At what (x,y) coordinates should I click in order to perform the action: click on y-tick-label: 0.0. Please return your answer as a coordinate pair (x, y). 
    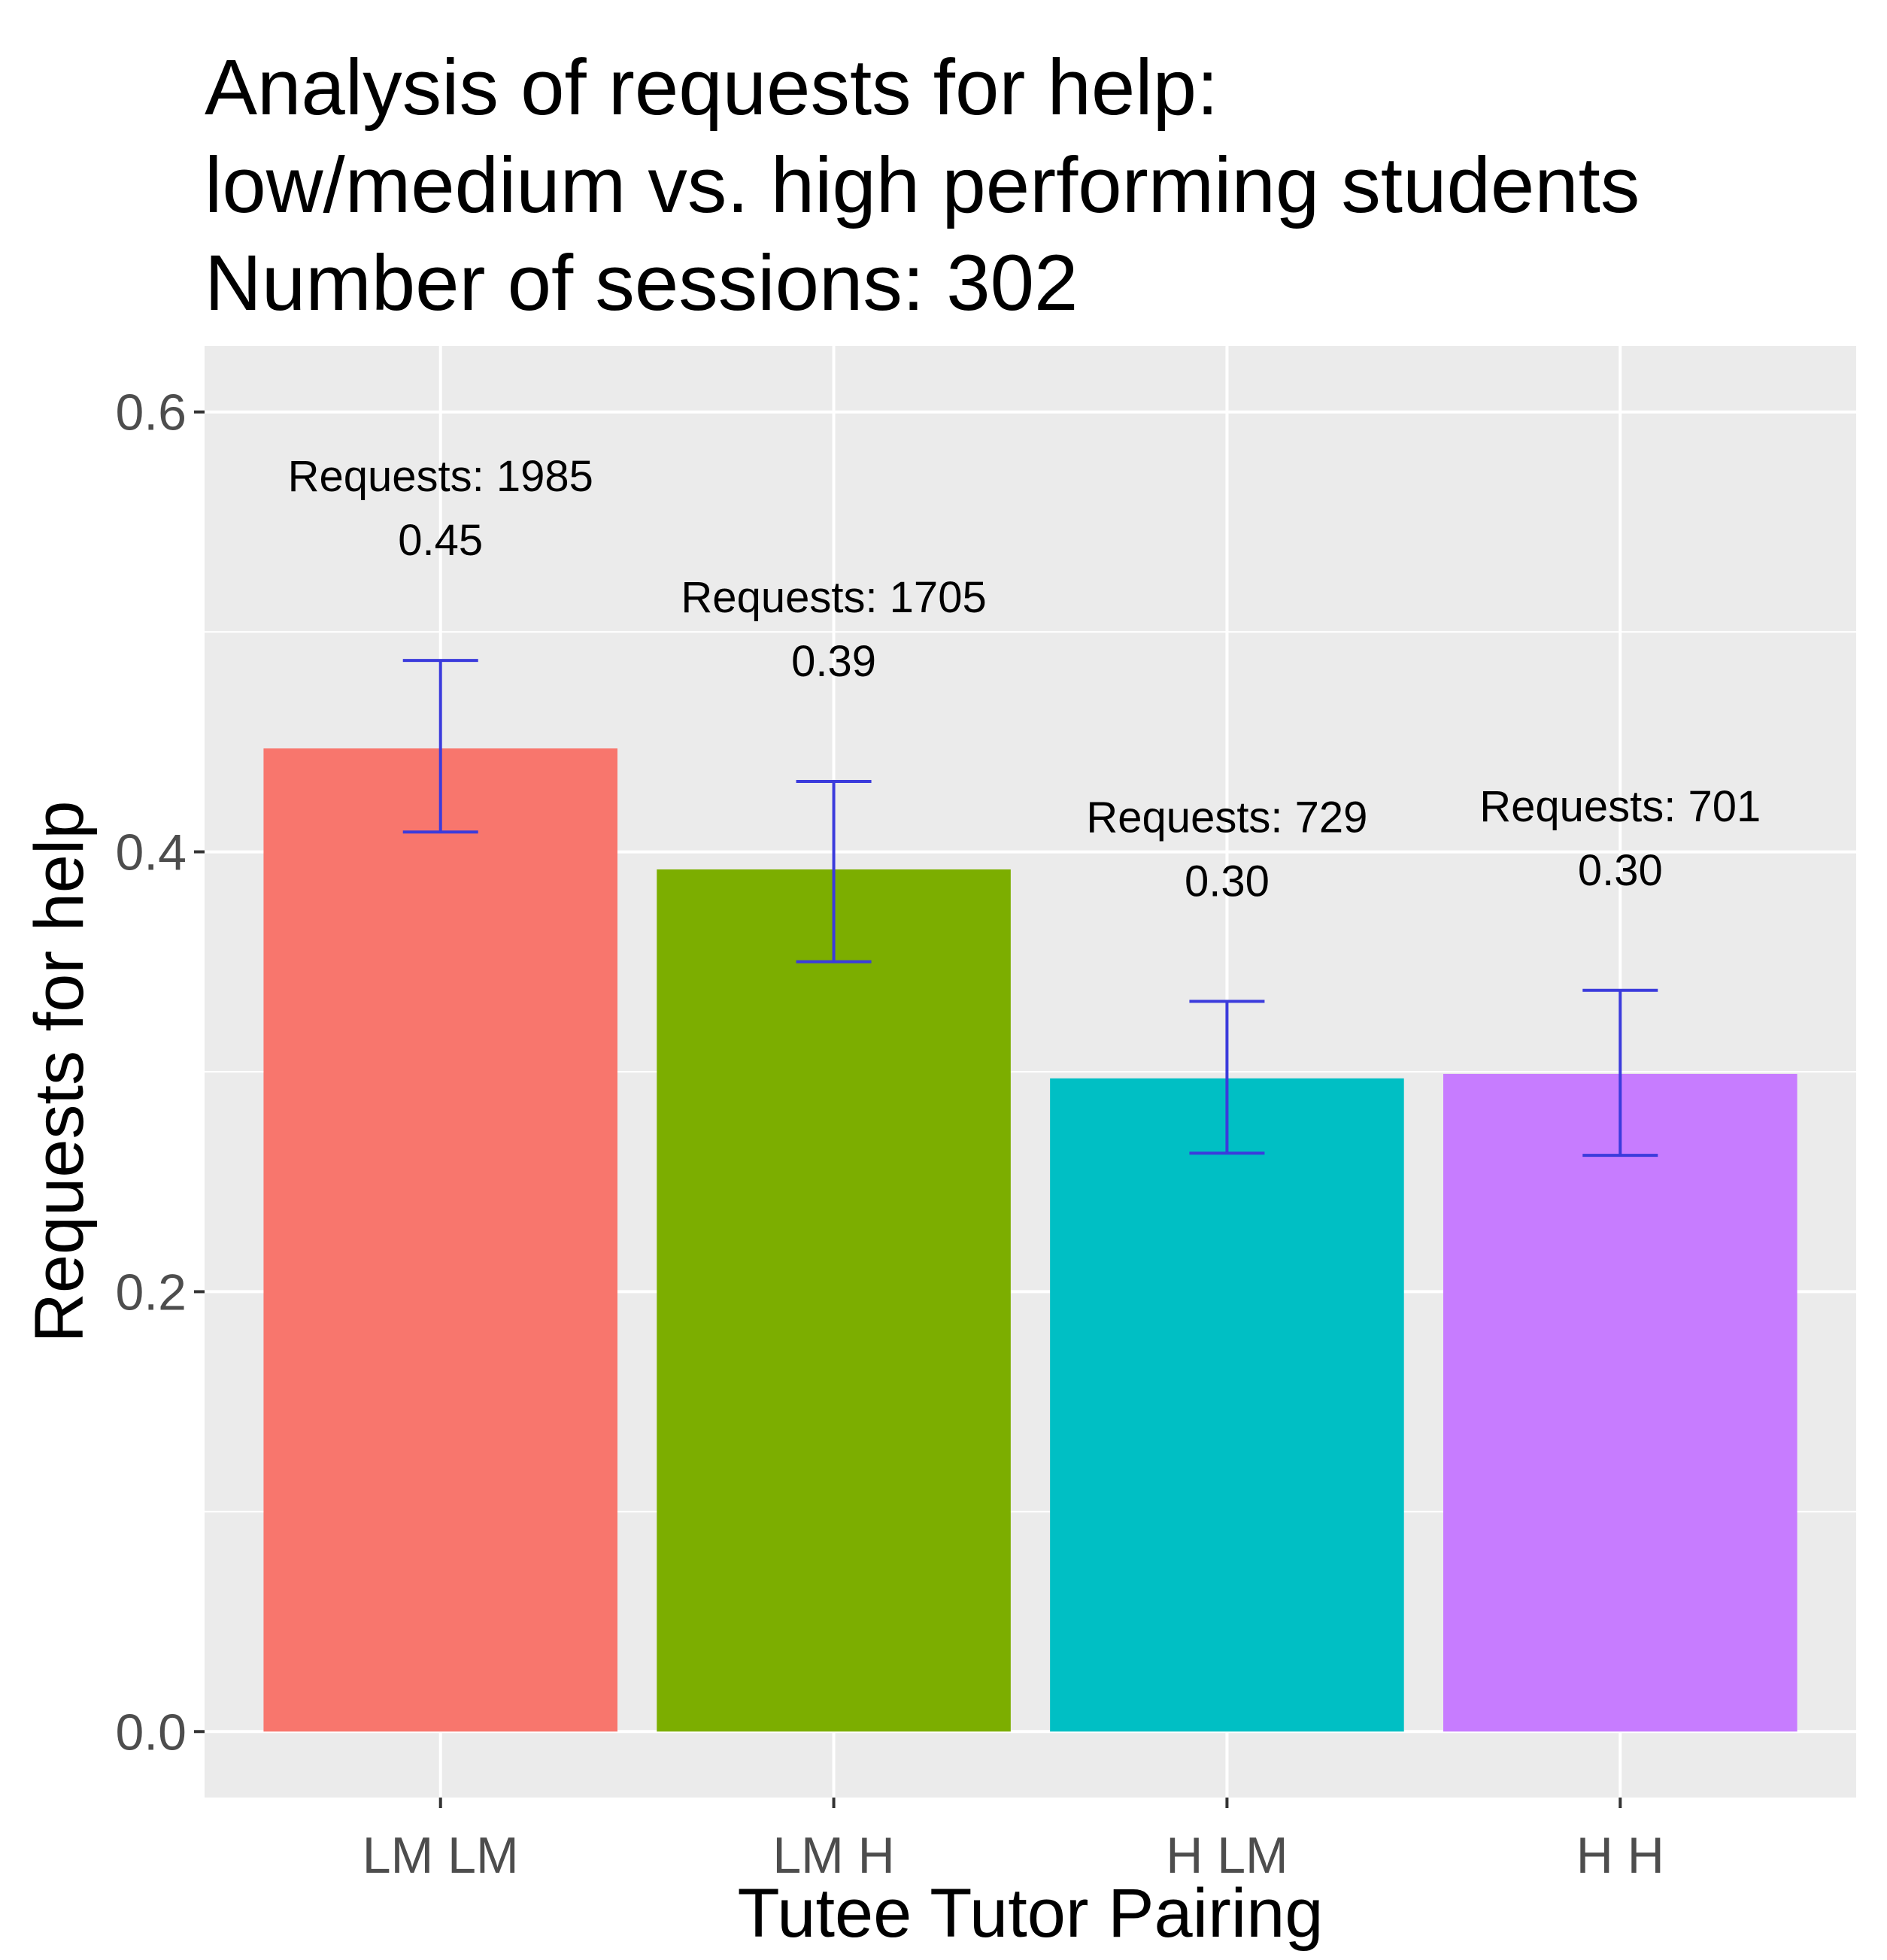
    Looking at the image, I should click on (151, 1732).